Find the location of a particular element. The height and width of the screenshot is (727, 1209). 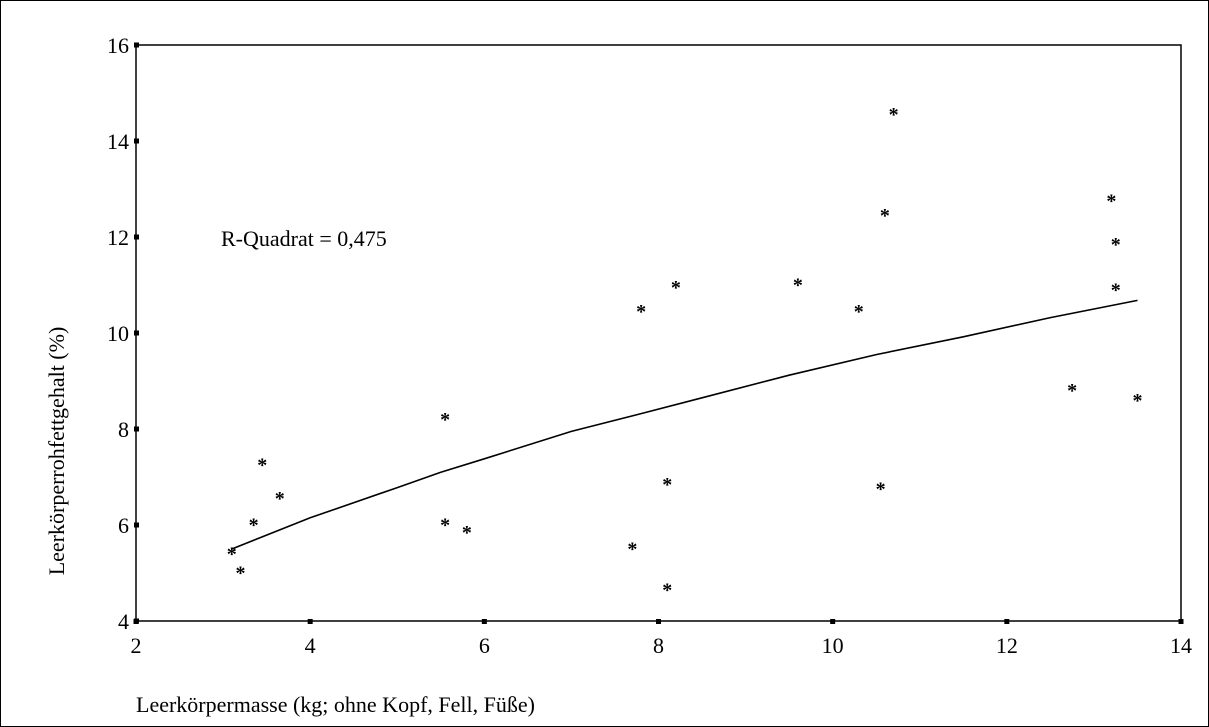

x-axis: 2 4 6 8 10 12 14 is located at coordinates (661, 638).